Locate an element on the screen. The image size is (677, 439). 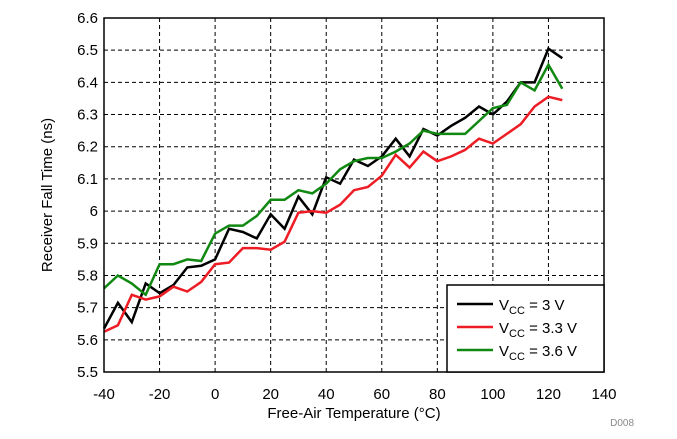
legend-box is located at coordinates (525, 328).